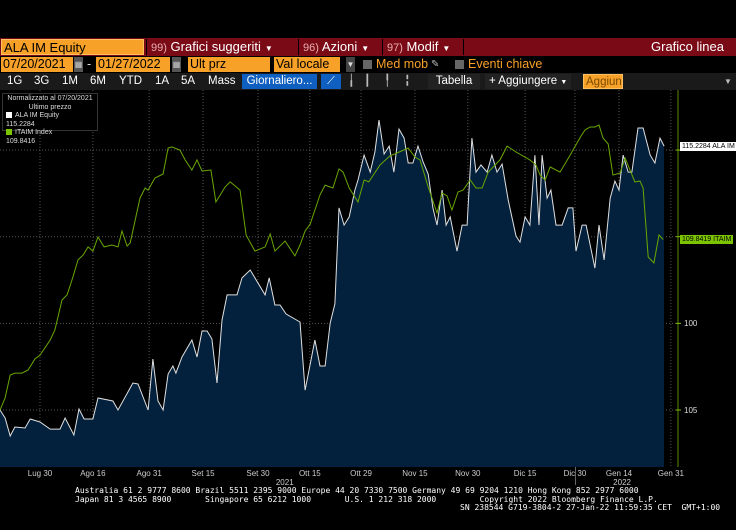  Describe the element at coordinates (361, 473) in the screenshot. I see `x-tick-label: Ott 29` at that location.